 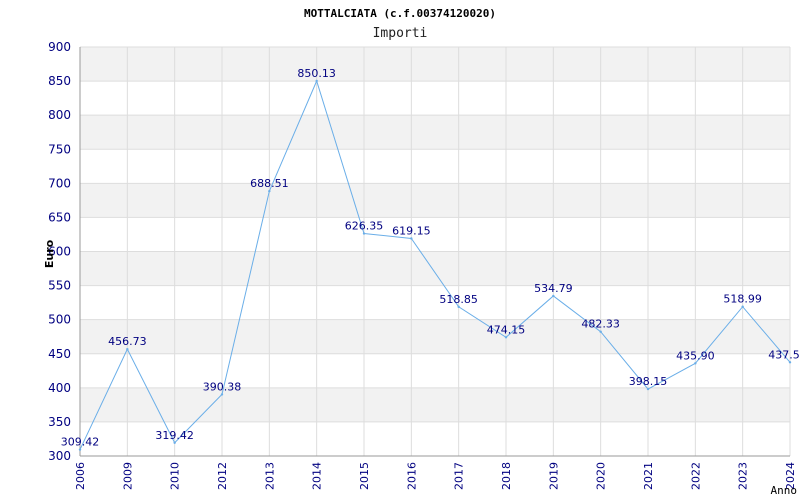 What do you see at coordinates (784, 490) in the screenshot?
I see `x-axis-label: Anno` at bounding box center [784, 490].